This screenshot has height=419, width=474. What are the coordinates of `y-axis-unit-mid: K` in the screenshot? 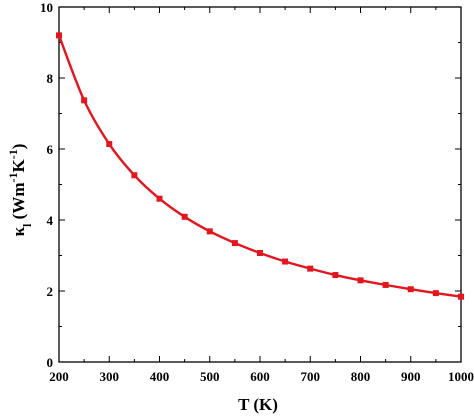 It's located at (18, 166).